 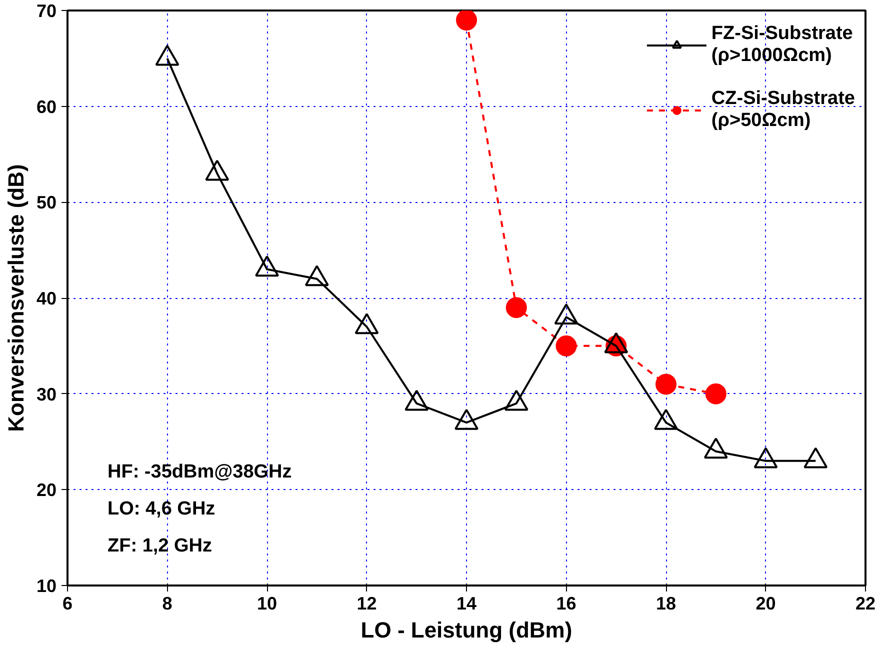 I want to click on x-tick-label: 22, so click(x=865, y=604).